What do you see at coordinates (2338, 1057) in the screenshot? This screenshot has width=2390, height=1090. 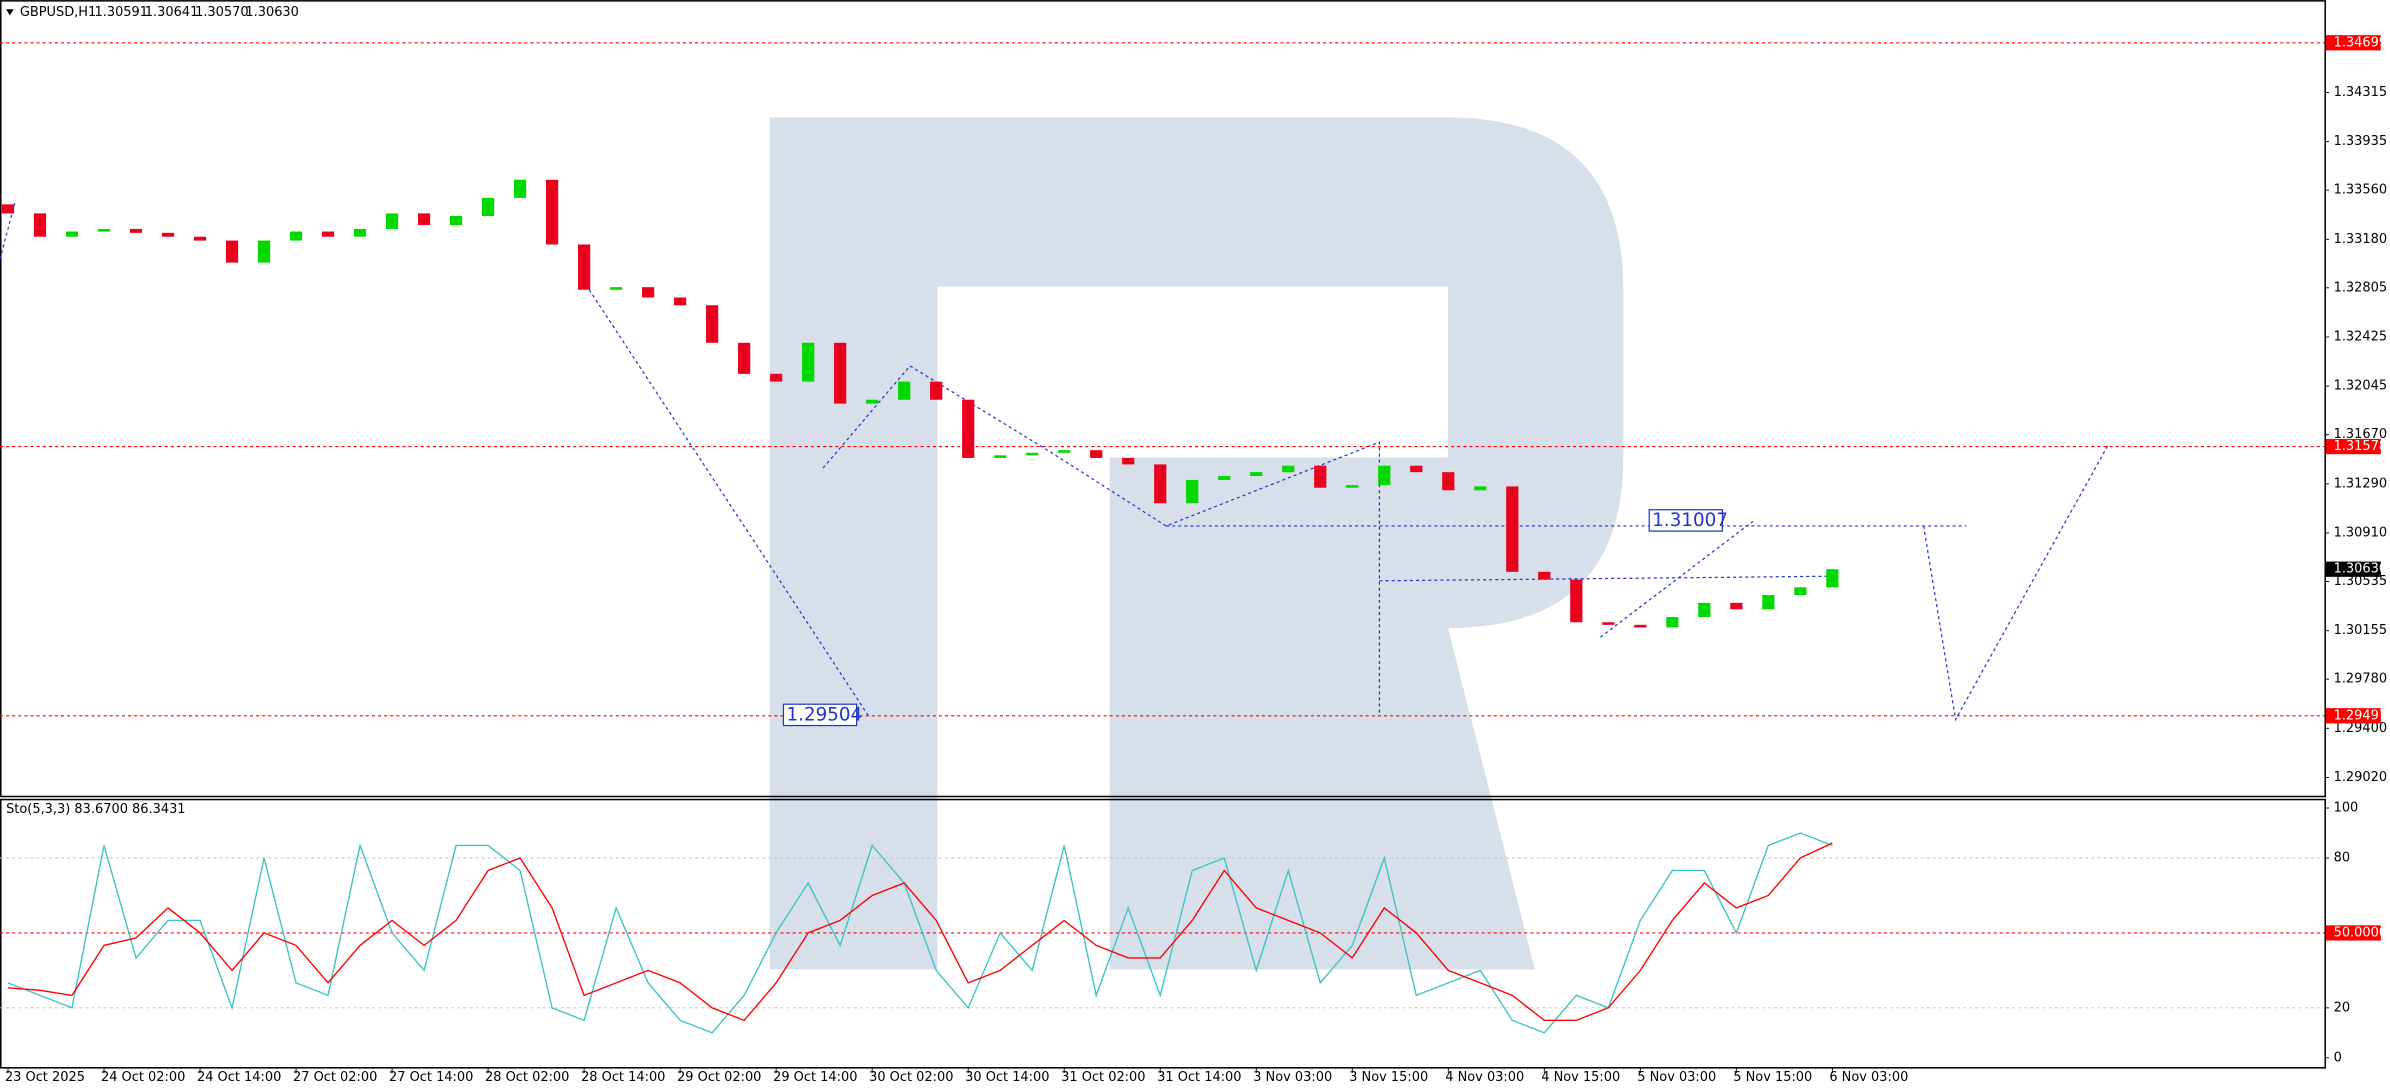 I see `y-tick-label: 0` at bounding box center [2338, 1057].